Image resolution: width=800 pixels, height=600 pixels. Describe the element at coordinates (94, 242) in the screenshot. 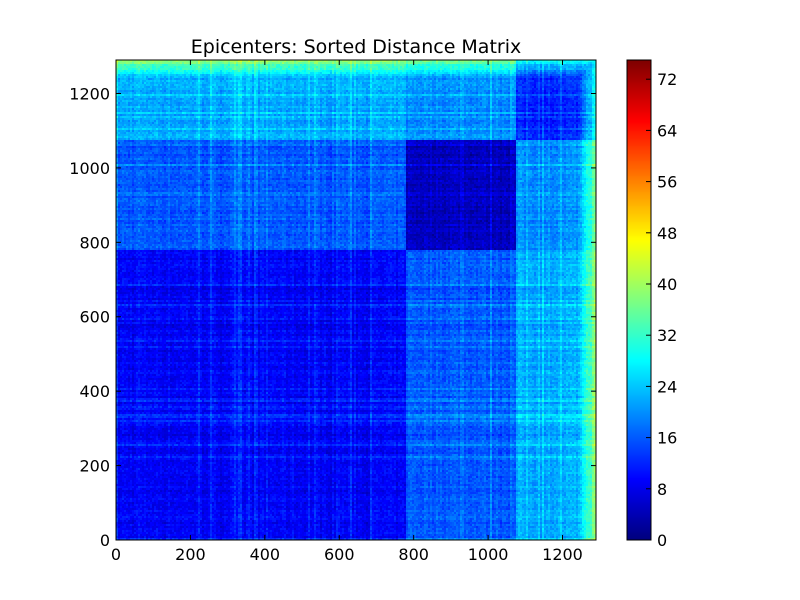

I see `y-tick-label: 800` at that location.